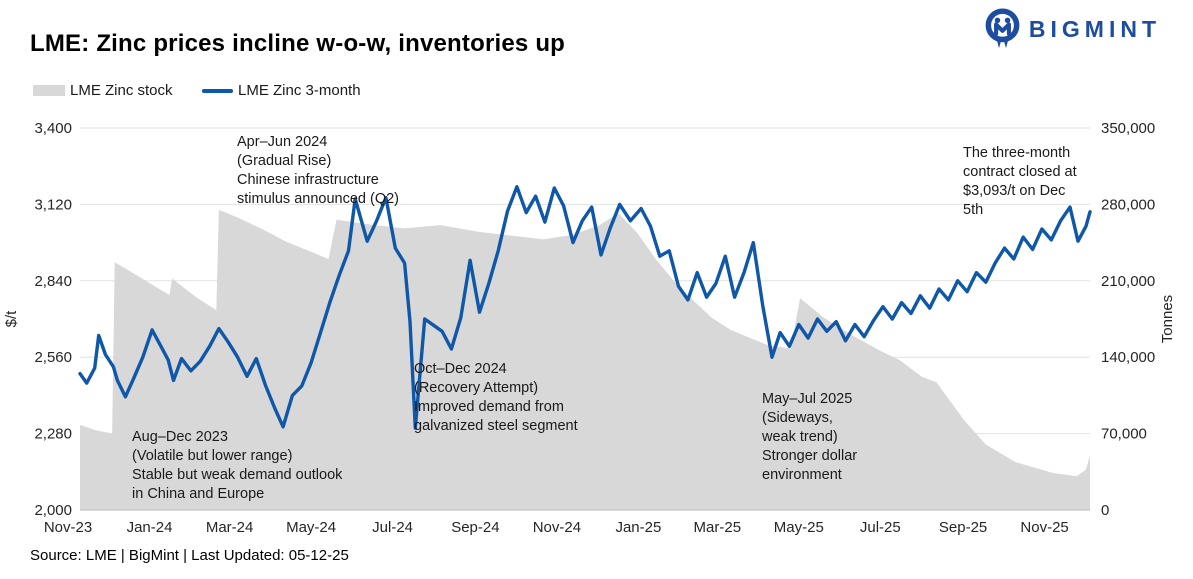 This screenshot has width=1193, height=579. What do you see at coordinates (230, 527) in the screenshot?
I see `x-axis-tick-label: Mar-24` at bounding box center [230, 527].